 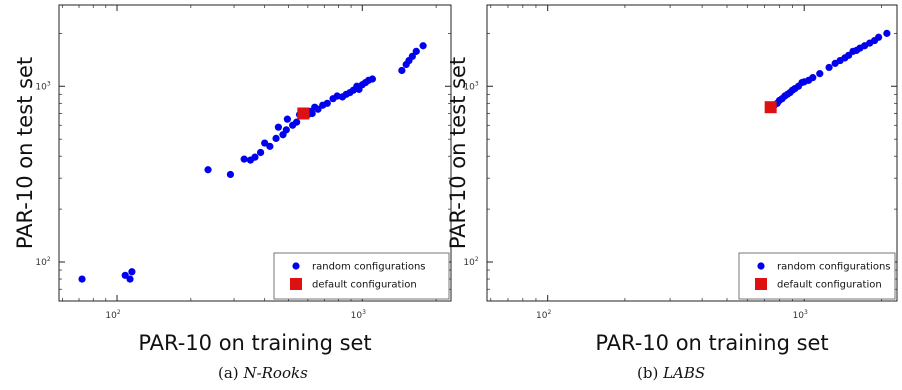 I want to click on caption-b-name: LABS, so click(x=684, y=373).